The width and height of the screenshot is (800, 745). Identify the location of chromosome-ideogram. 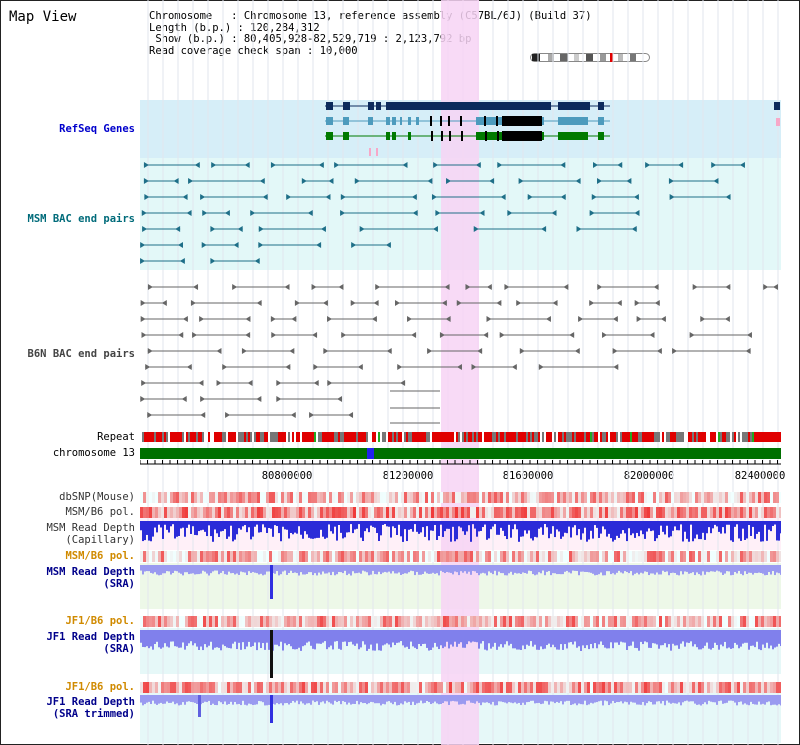
(590, 57).